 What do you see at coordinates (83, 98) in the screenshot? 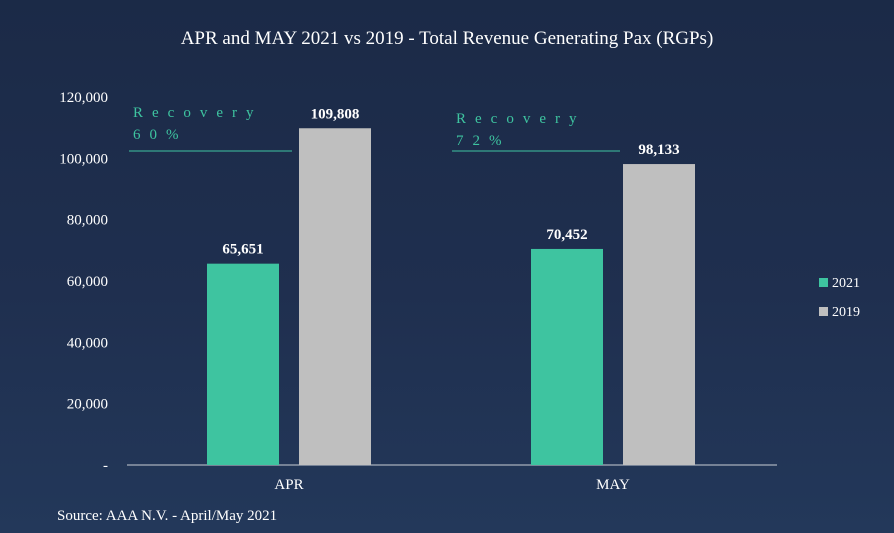
I see `y-tick-label: 120,000` at bounding box center [83, 98].